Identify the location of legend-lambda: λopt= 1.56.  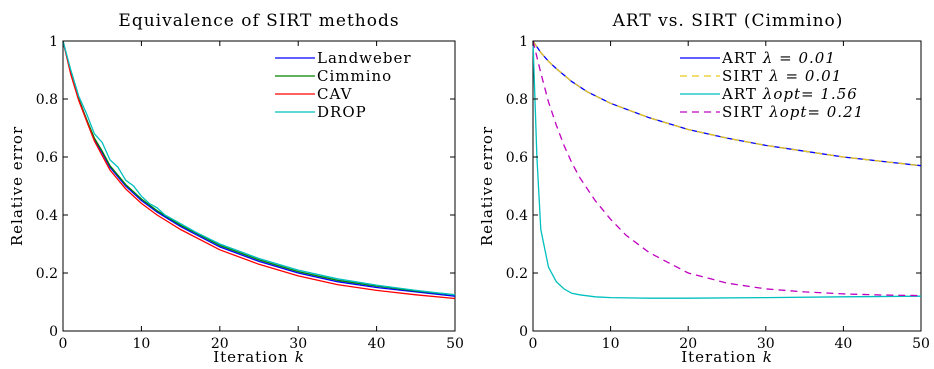
(810, 94).